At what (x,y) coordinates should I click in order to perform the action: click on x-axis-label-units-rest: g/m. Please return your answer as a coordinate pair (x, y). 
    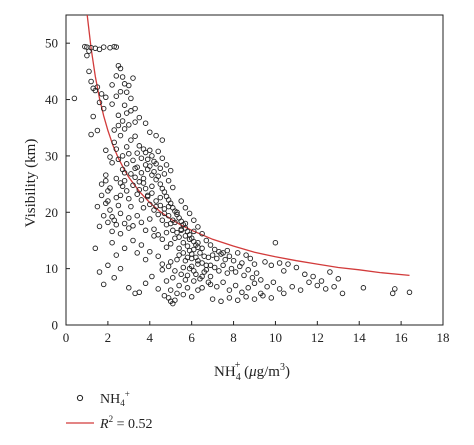
    Looking at the image, I should click on (269, 372).